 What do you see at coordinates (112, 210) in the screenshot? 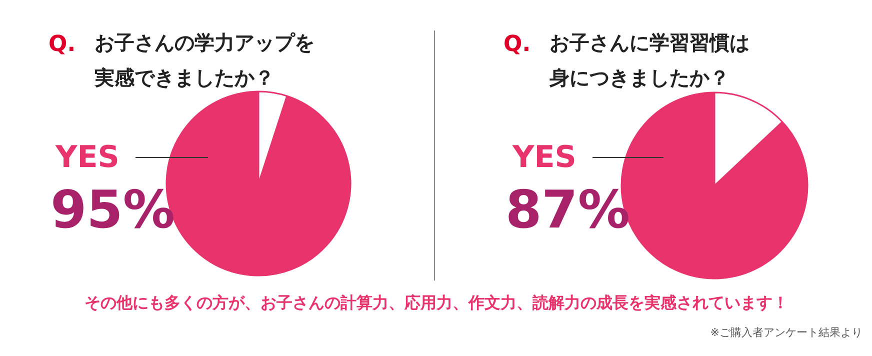
I see `data-label: 95%` at bounding box center [112, 210].